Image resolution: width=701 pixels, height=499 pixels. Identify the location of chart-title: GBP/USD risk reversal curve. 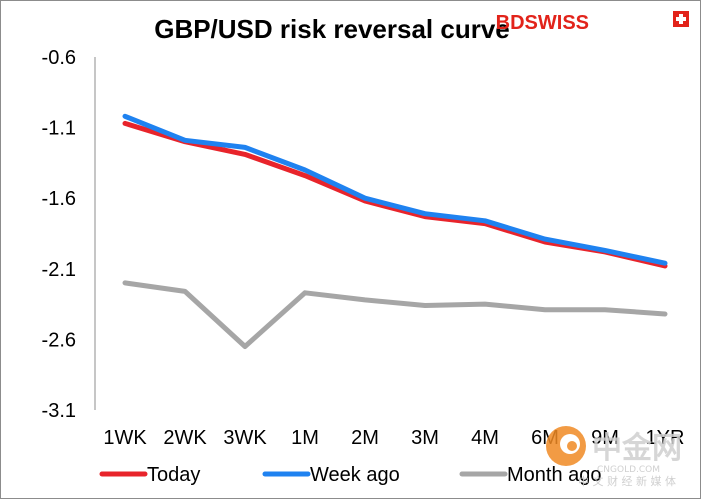
(332, 29).